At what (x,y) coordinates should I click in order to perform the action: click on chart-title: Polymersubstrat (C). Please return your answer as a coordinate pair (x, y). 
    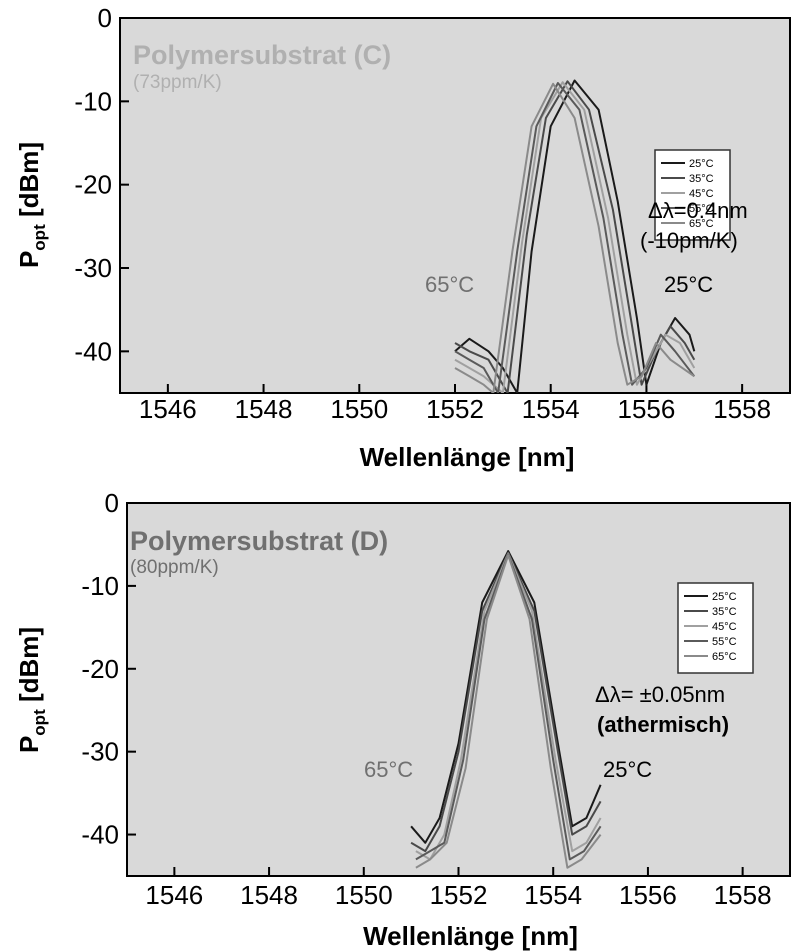
    Looking at the image, I should click on (262, 55).